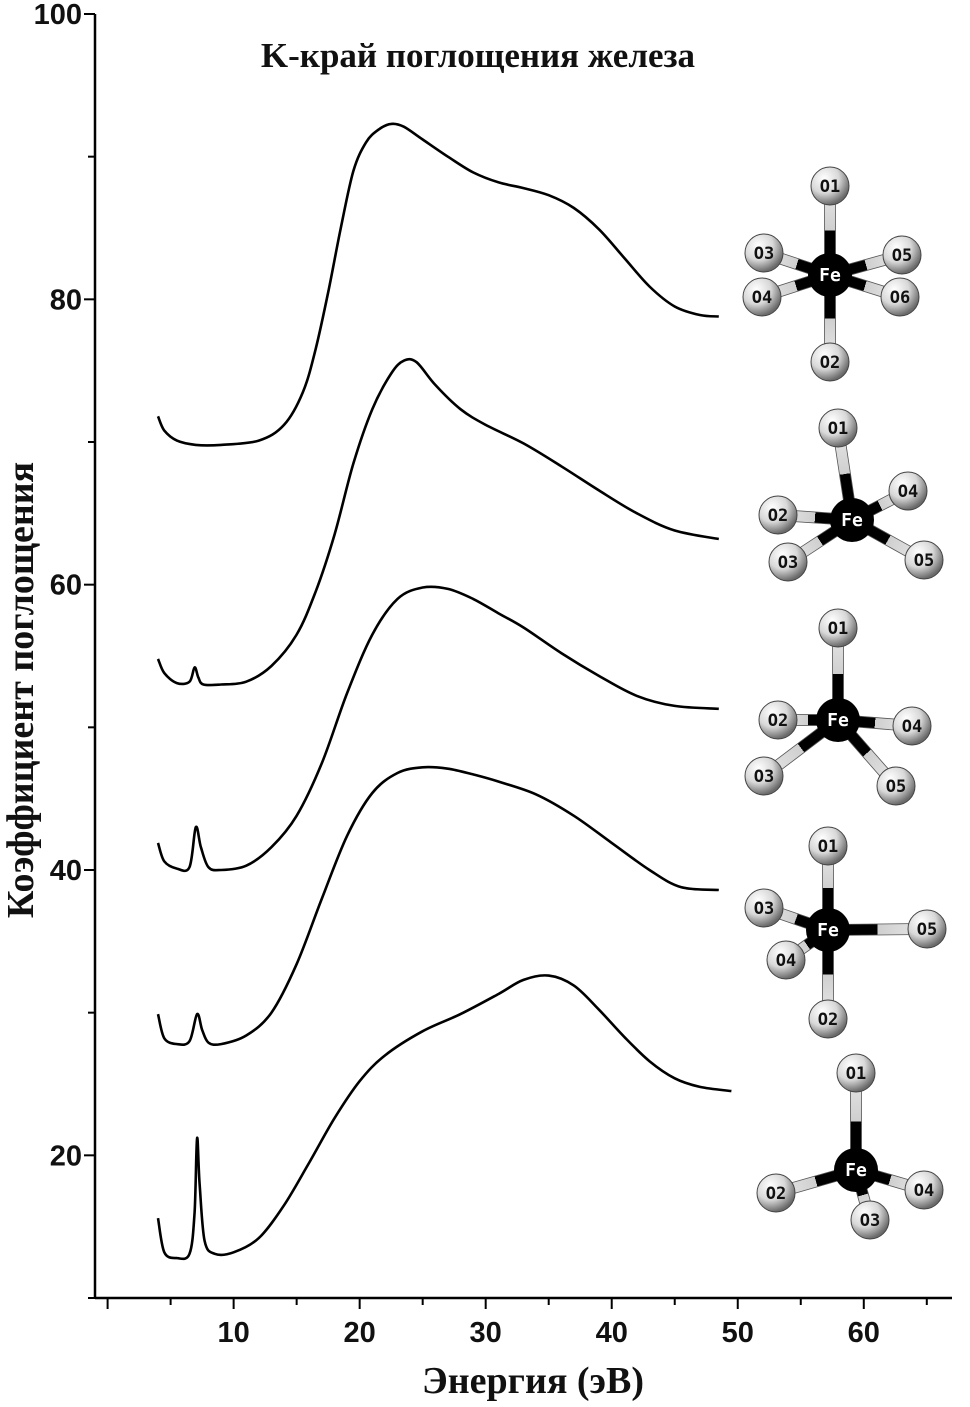 The width and height of the screenshot is (970, 1407). Describe the element at coordinates (738, 1333) in the screenshot. I see `x-tick-label: 50` at that location.